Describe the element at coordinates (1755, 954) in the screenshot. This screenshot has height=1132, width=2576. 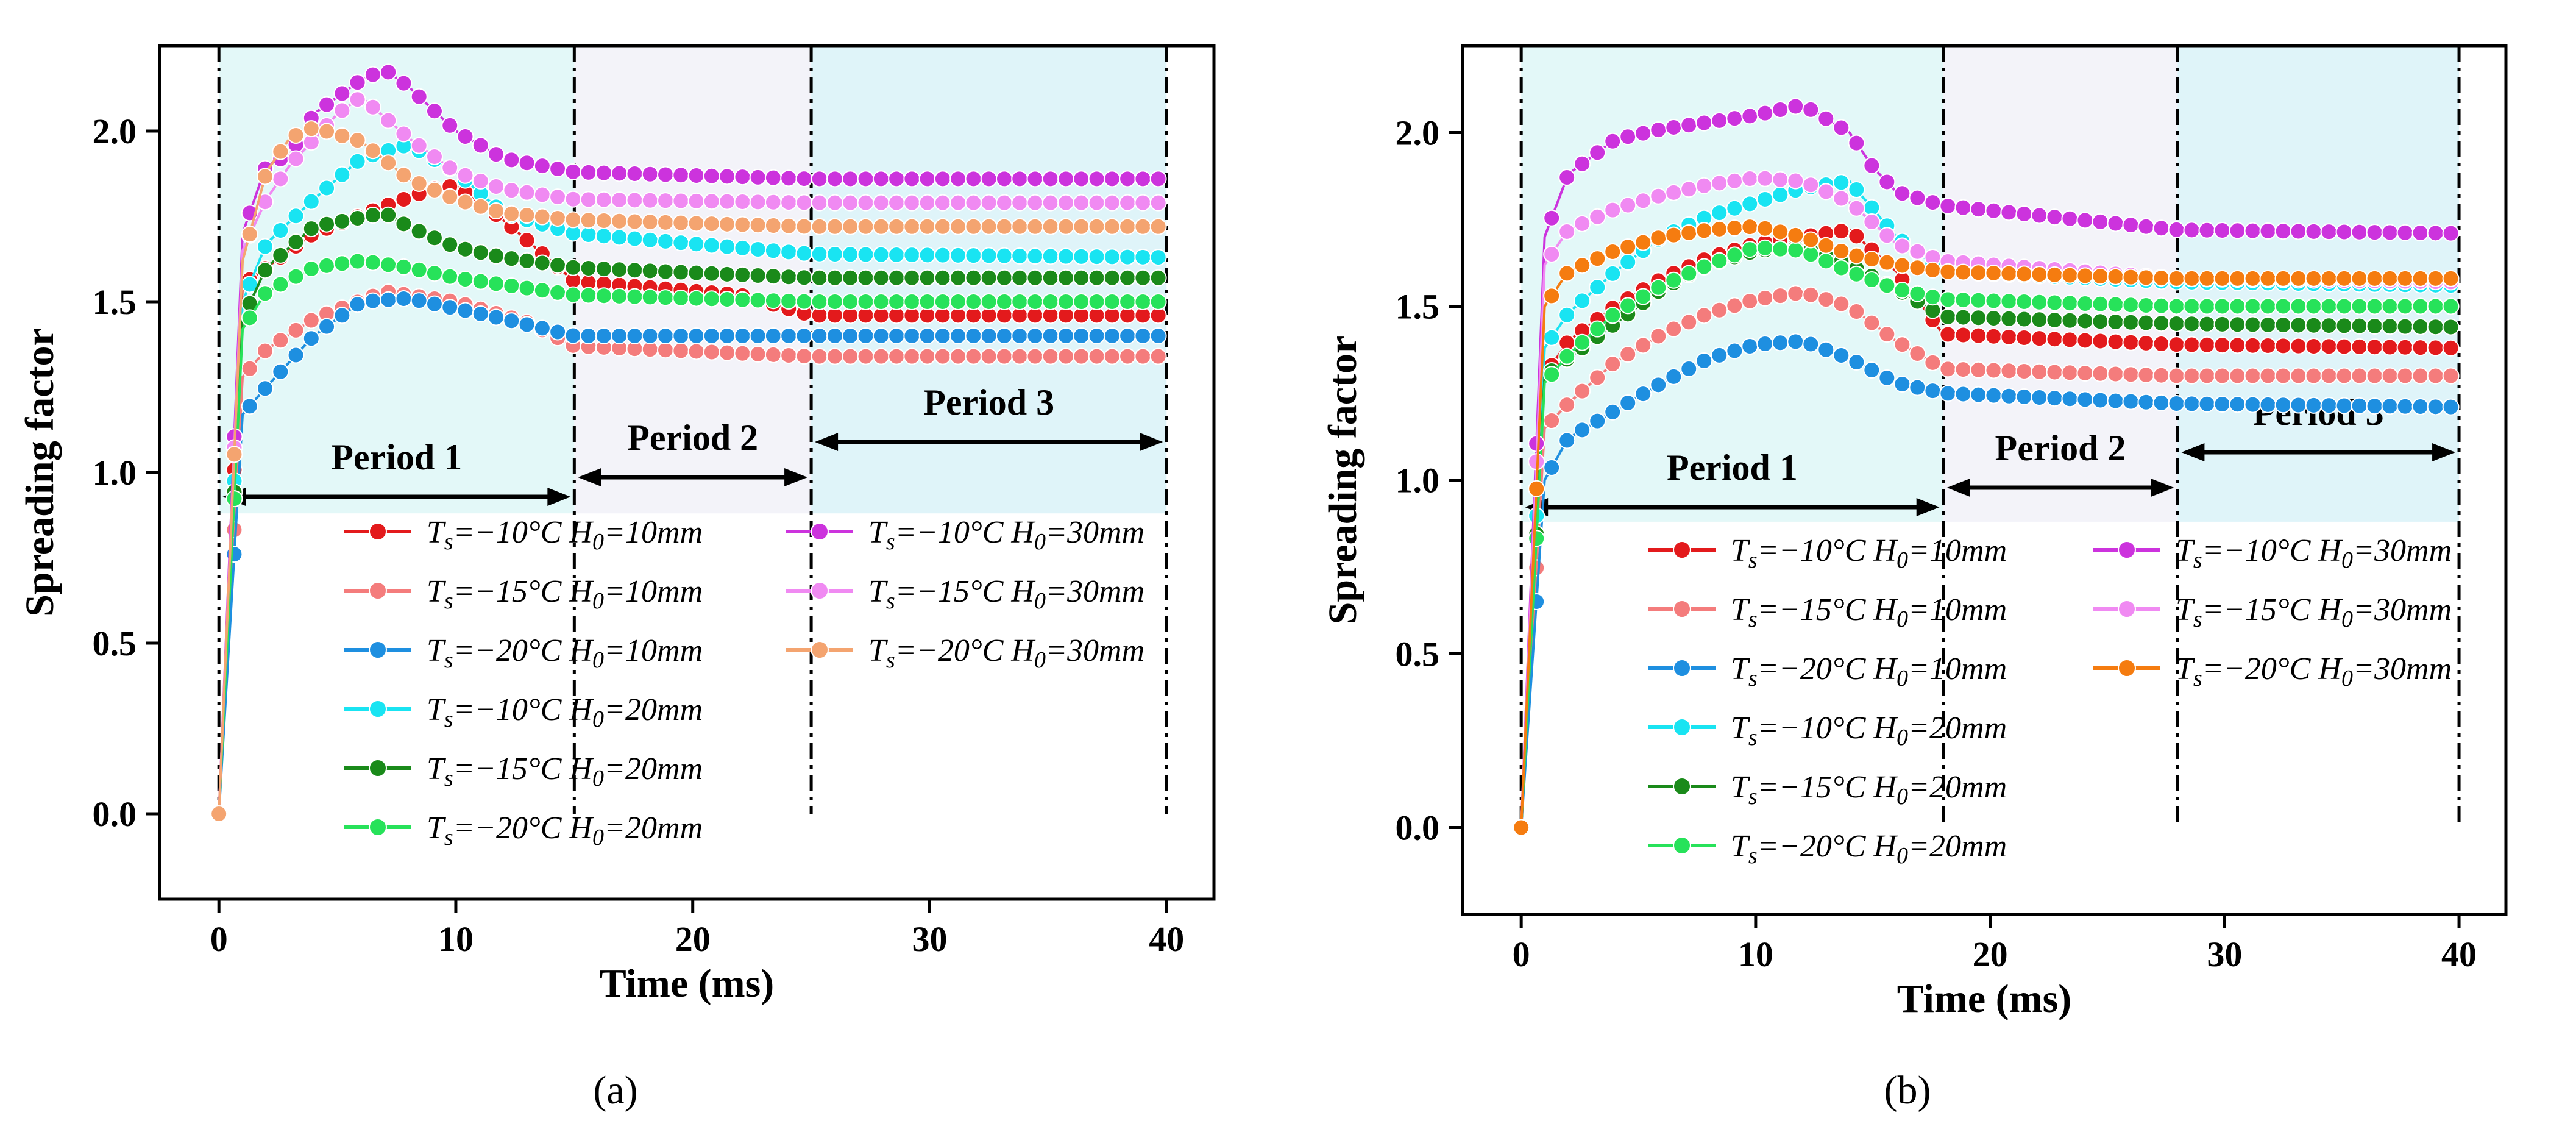
I see `x-tick-label: 10` at that location.